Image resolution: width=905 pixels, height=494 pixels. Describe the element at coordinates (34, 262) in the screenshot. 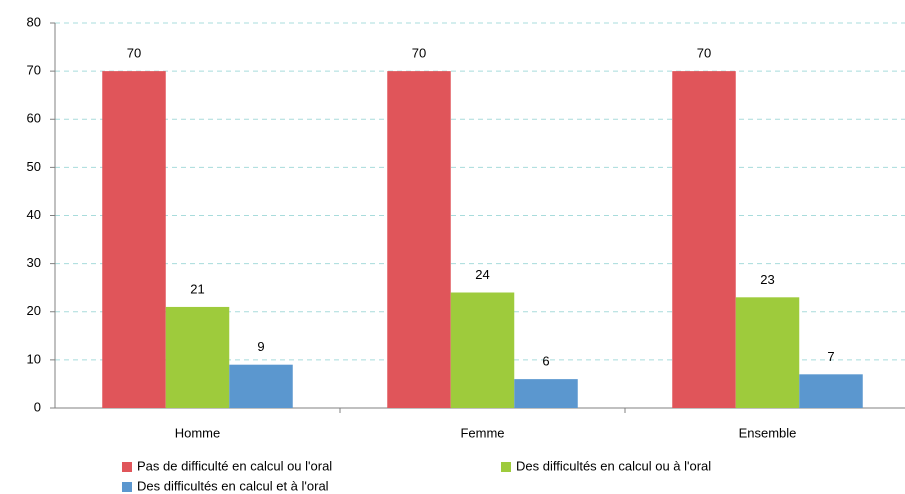

I see `y-tick-label: 30` at that location.